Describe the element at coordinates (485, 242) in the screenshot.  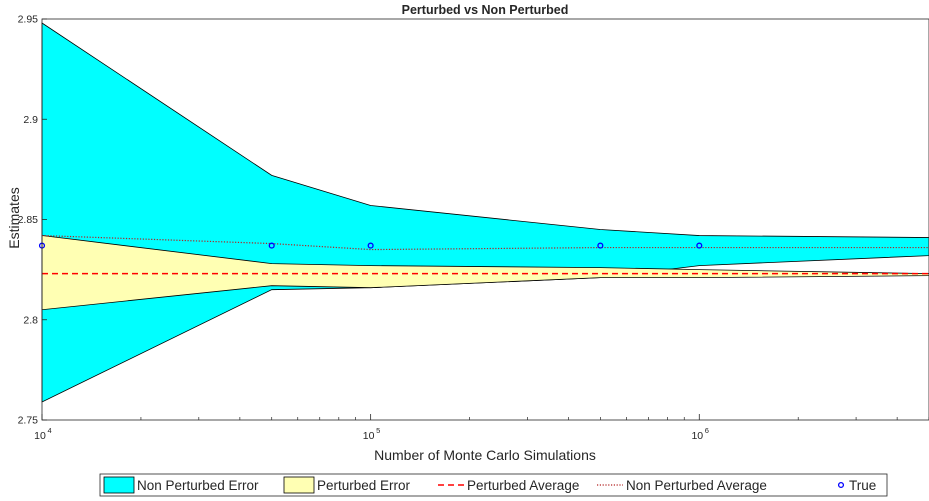
I see `non-perturbed-average-line` at that location.